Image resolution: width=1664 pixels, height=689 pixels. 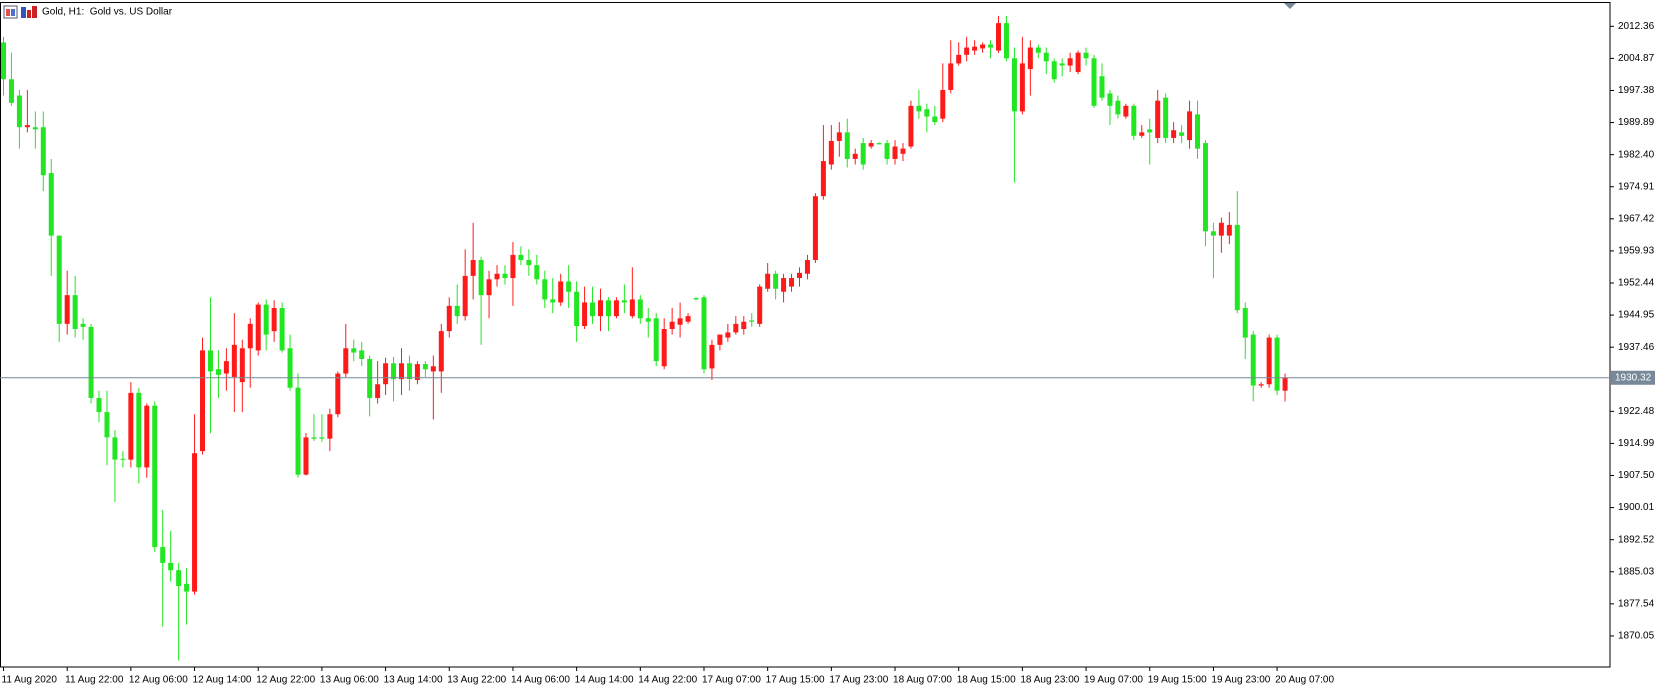 What do you see at coordinates (158, 680) in the screenshot?
I see `x-tick-label: 12 Aug 06:00` at bounding box center [158, 680].